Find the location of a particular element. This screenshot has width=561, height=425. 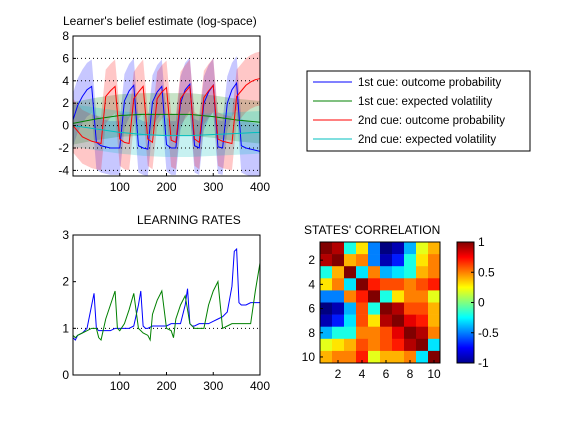

x-tick-label: 10 is located at coordinates (434, 374).